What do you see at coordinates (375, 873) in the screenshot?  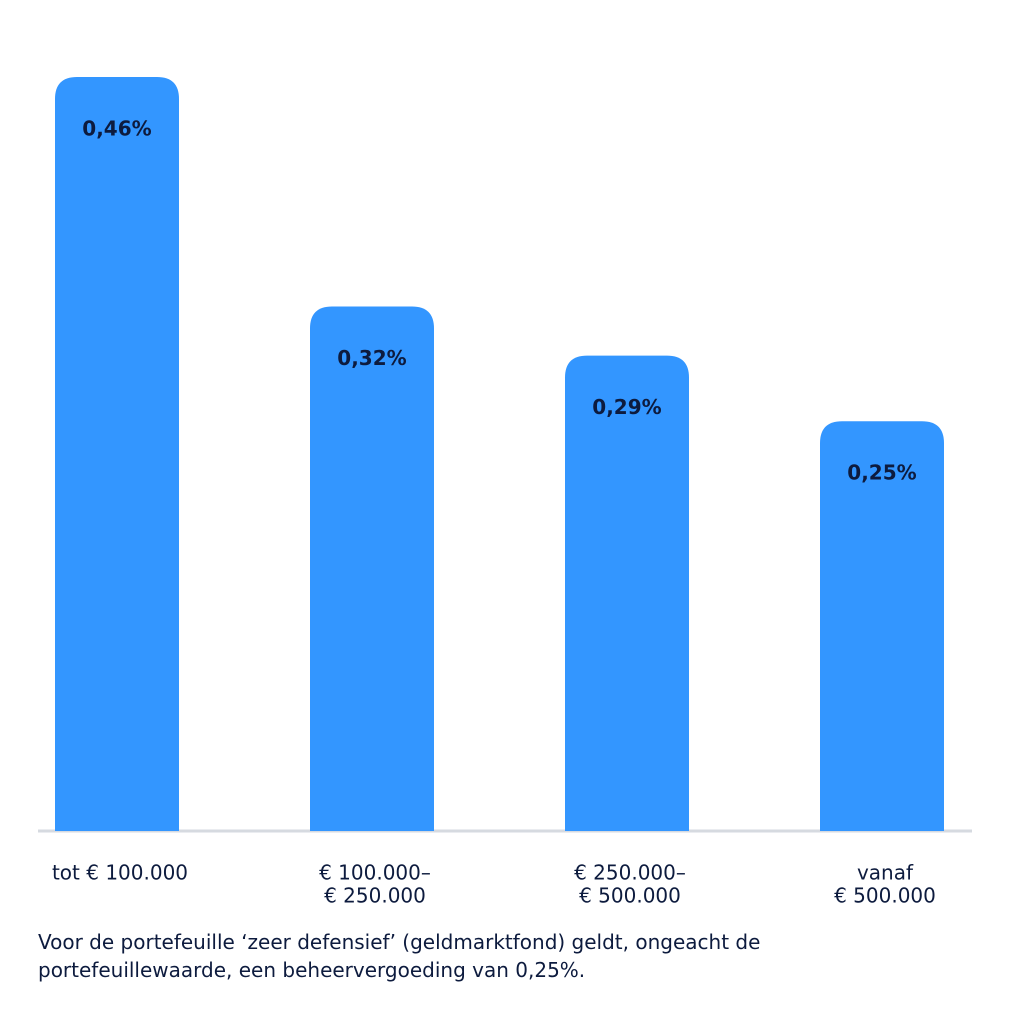 I see `x-tick-label: € 100.000–` at bounding box center [375, 873].